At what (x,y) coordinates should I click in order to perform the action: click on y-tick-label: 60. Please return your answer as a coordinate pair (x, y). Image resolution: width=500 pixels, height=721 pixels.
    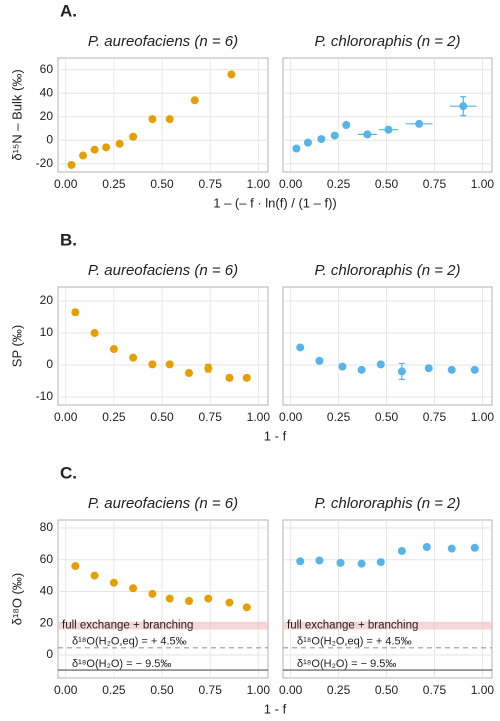
    Looking at the image, I should click on (47, 69).